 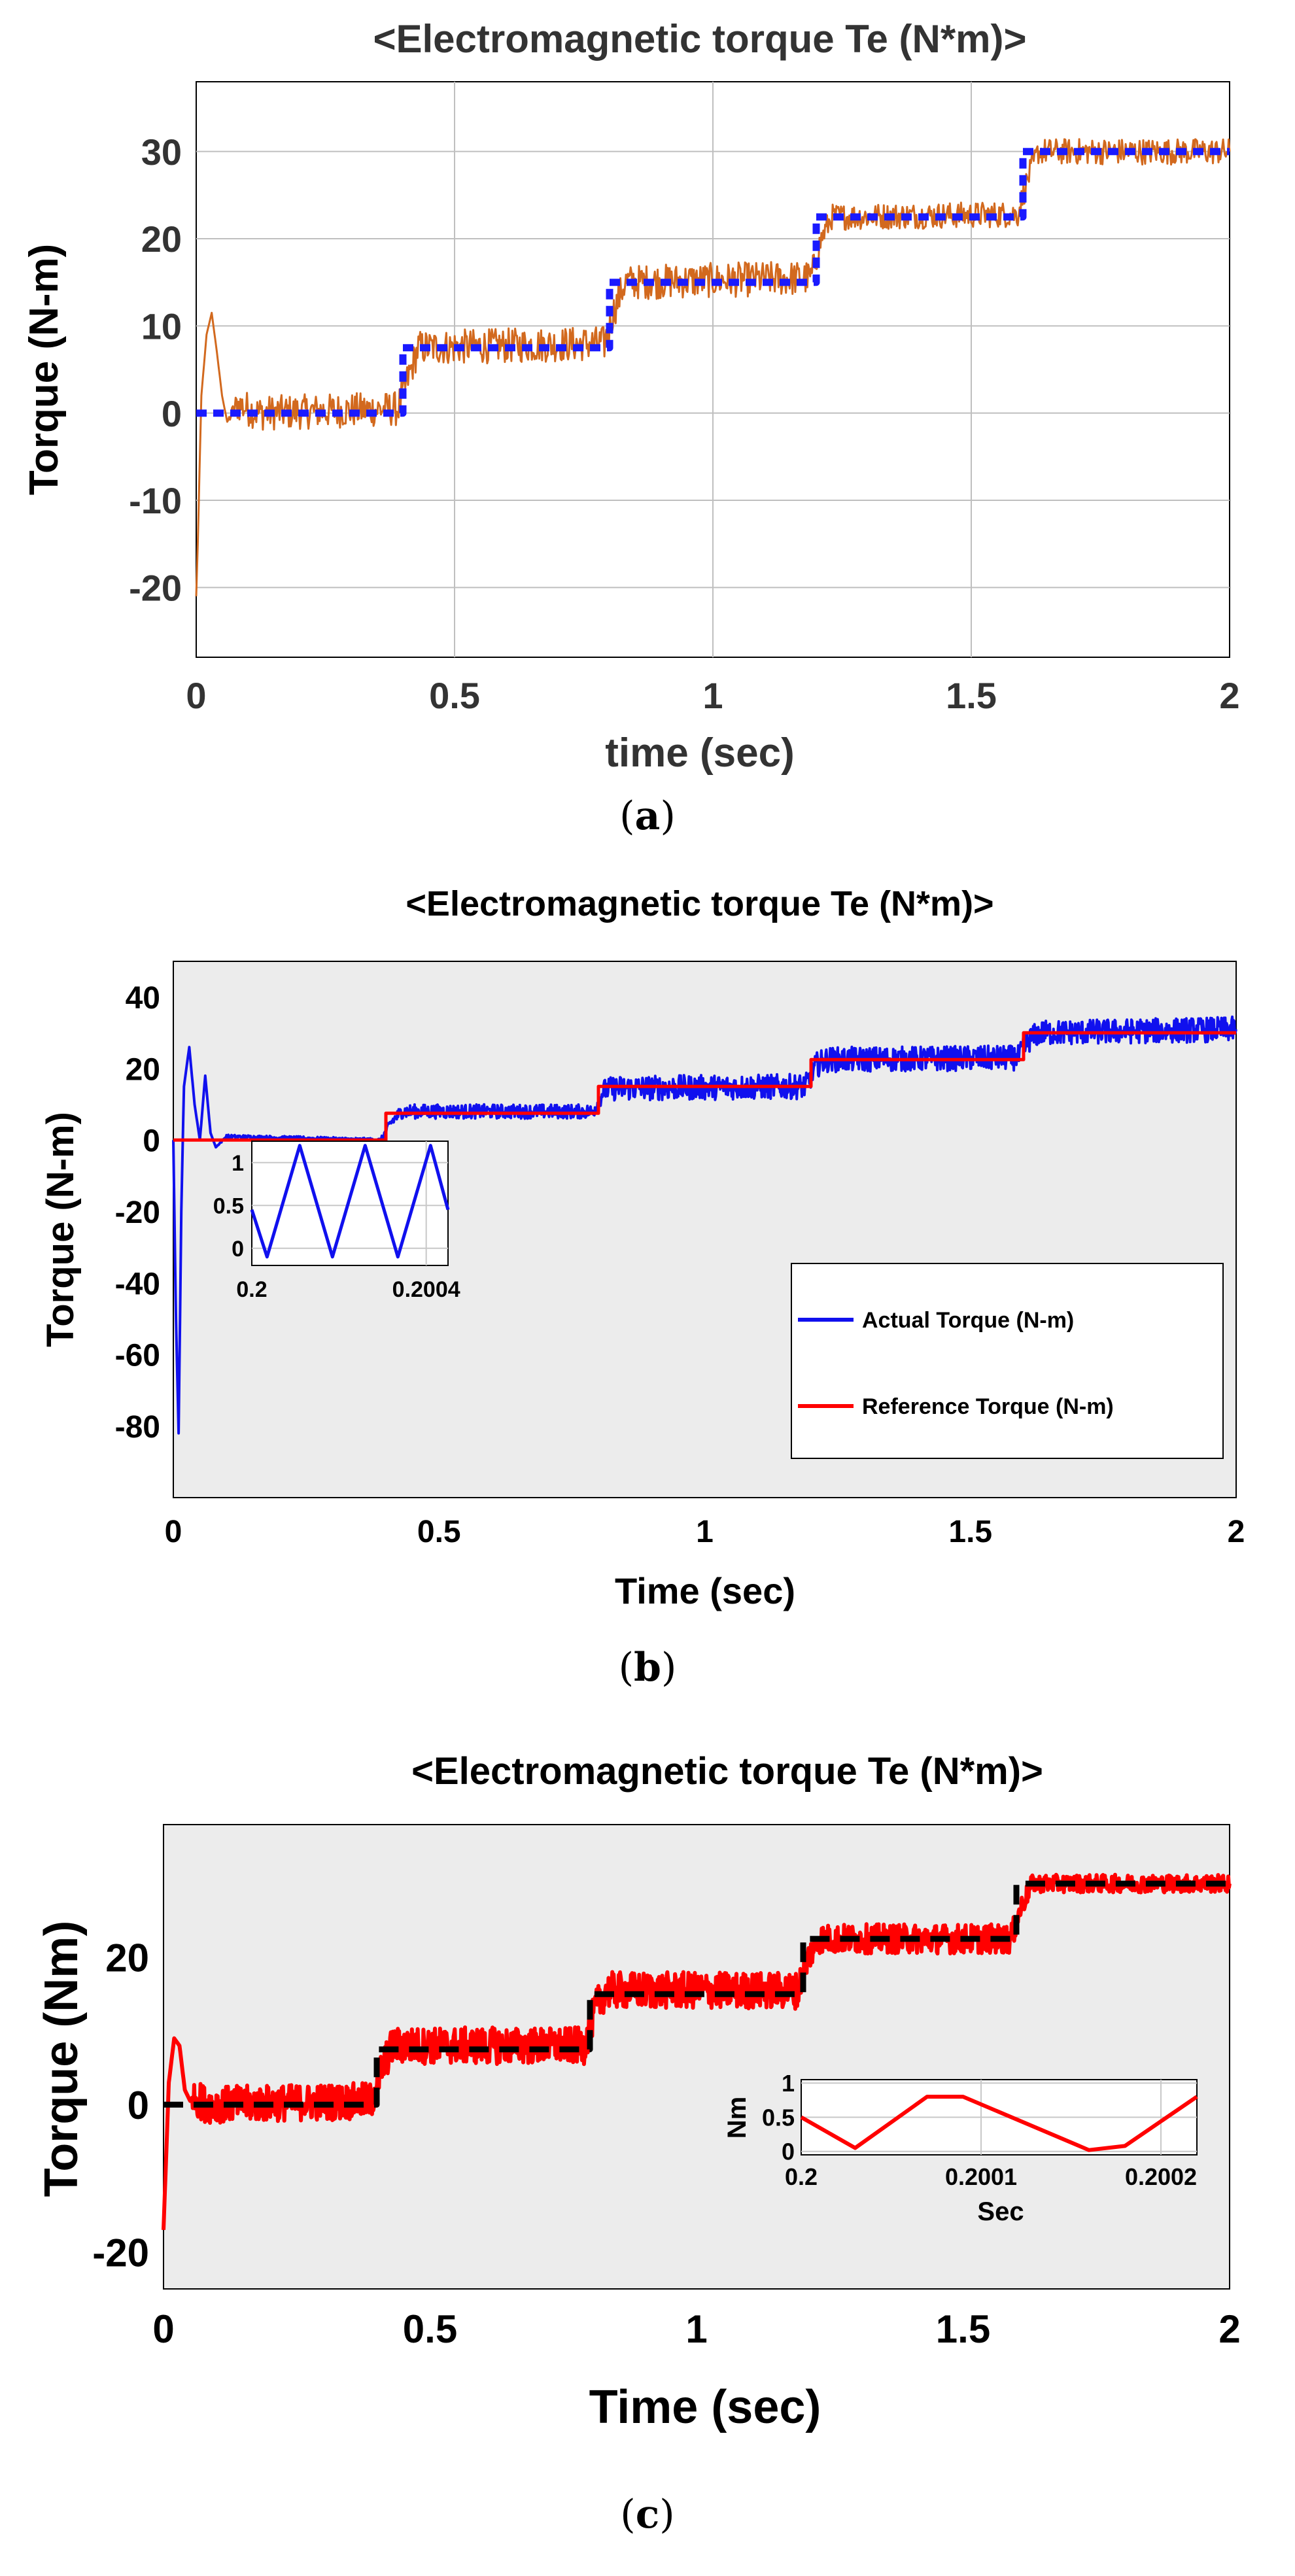 What do you see at coordinates (988, 1407) in the screenshot?
I see `legend-label-reference: Reference Torque (N-m)` at bounding box center [988, 1407].